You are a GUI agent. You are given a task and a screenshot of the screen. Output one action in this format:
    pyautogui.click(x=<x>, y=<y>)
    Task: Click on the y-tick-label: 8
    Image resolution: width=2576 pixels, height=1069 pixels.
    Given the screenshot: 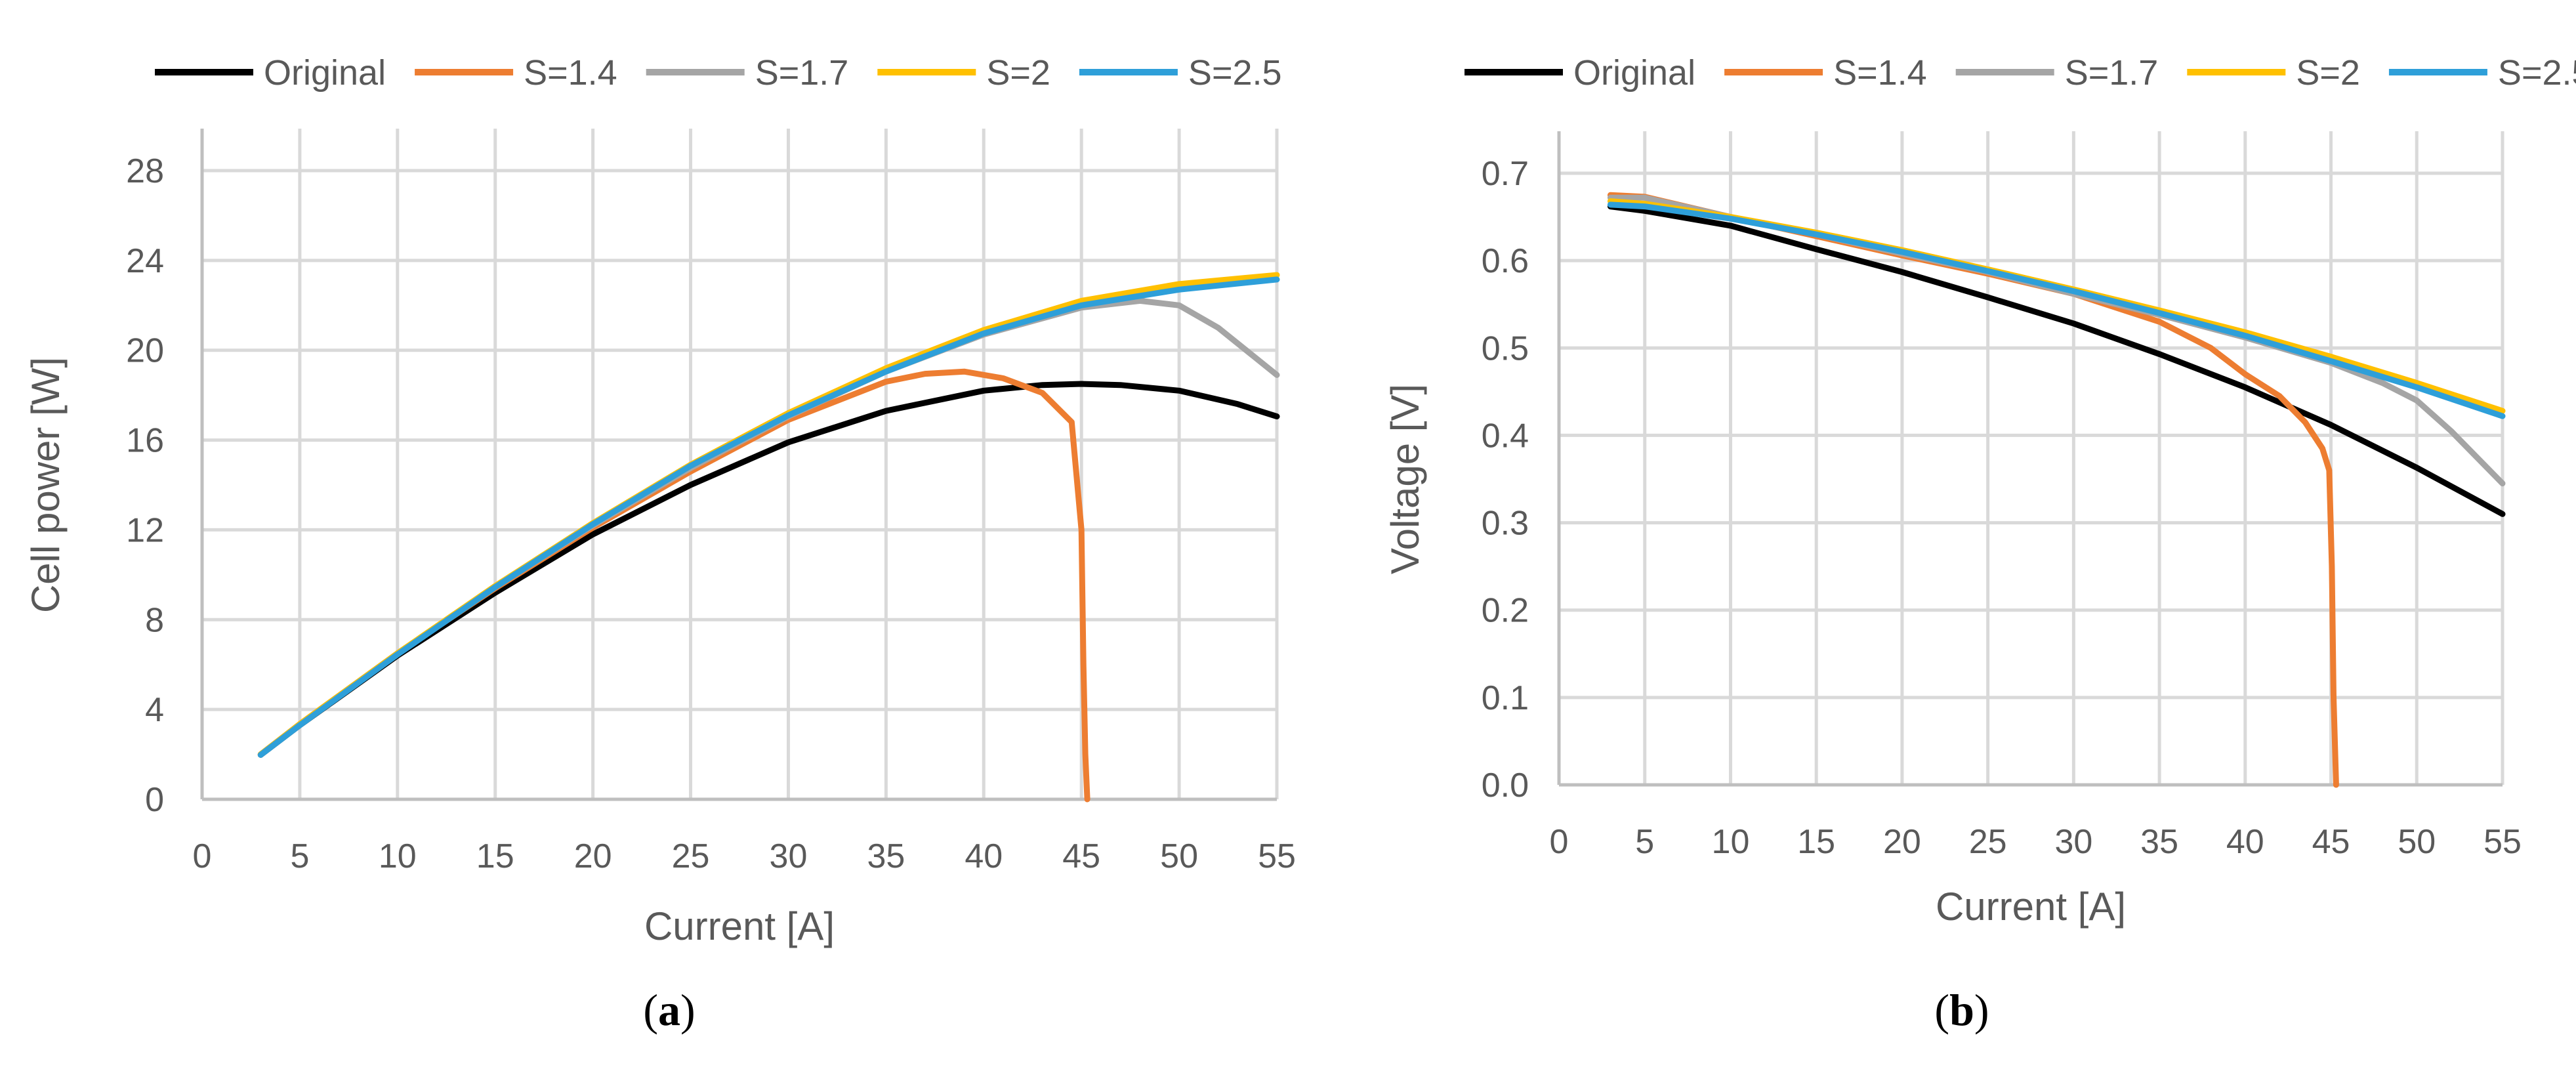 What is the action you would take?
    pyautogui.click(x=155, y=620)
    